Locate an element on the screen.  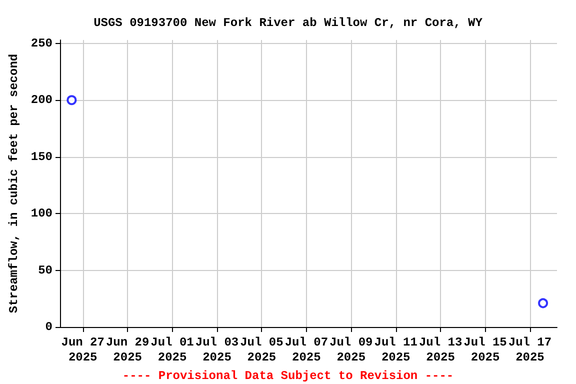
y-tick-label: 150 is located at coordinates (41, 157).